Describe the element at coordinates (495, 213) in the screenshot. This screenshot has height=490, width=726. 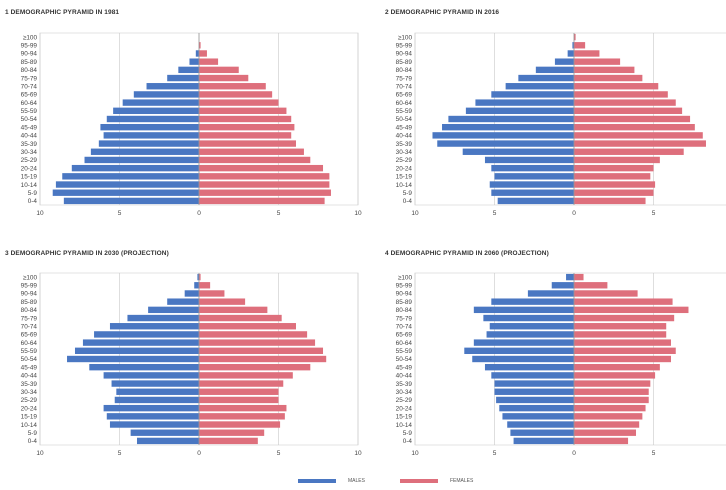
I see `x-tick-label: 5` at that location.